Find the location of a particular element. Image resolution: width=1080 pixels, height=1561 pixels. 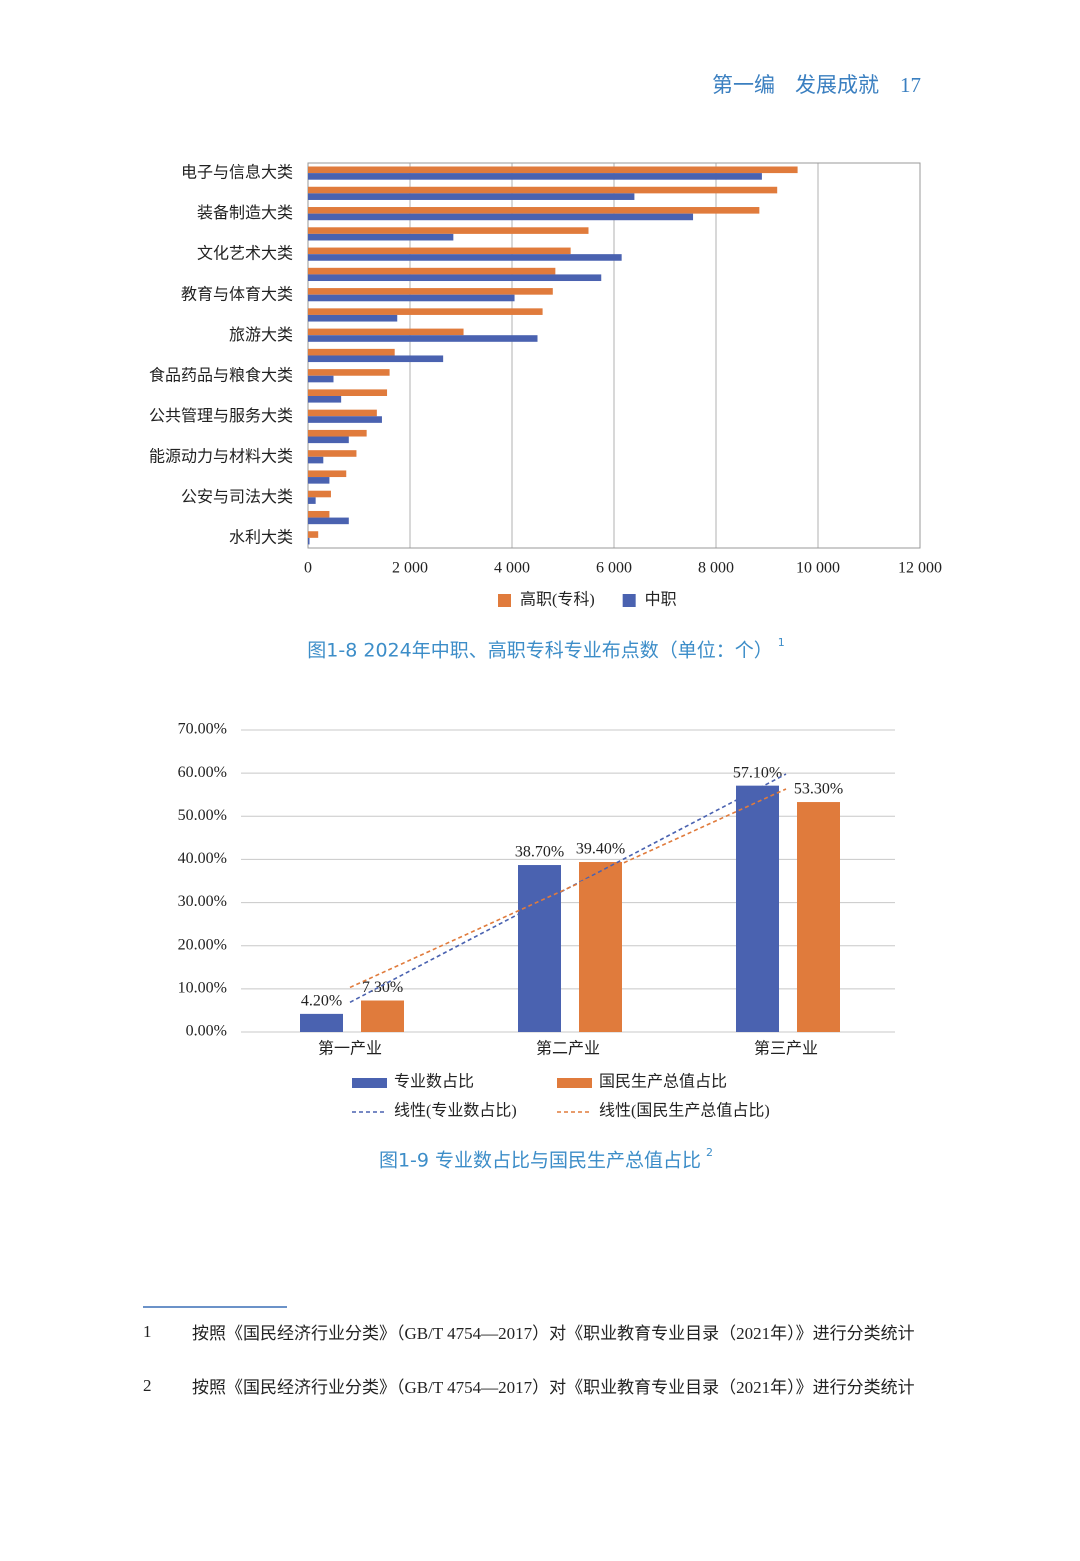

legend-label: 线性(国民生产总值占比) is located at coordinates (684, 1111).